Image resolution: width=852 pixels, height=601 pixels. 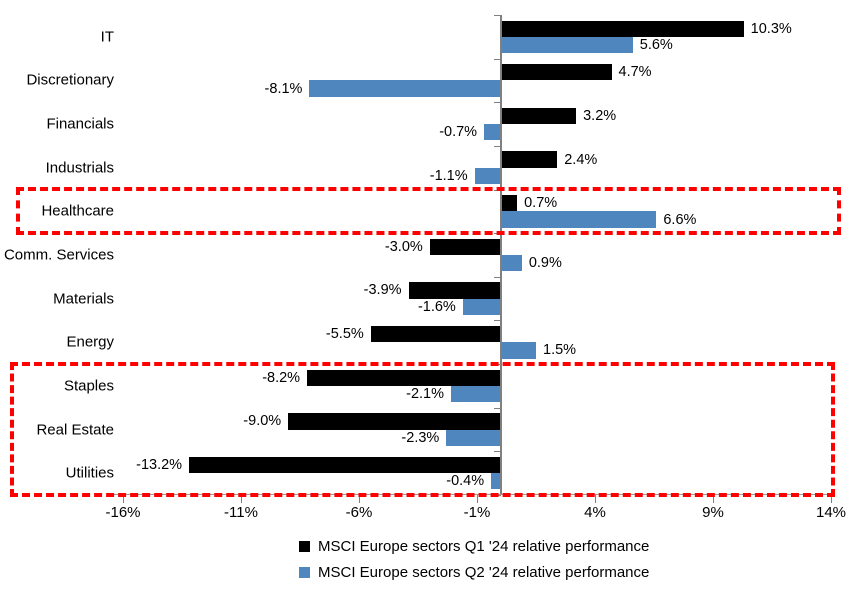 I want to click on value-label-q2-industrials: -1.1%, so click(x=448, y=175).